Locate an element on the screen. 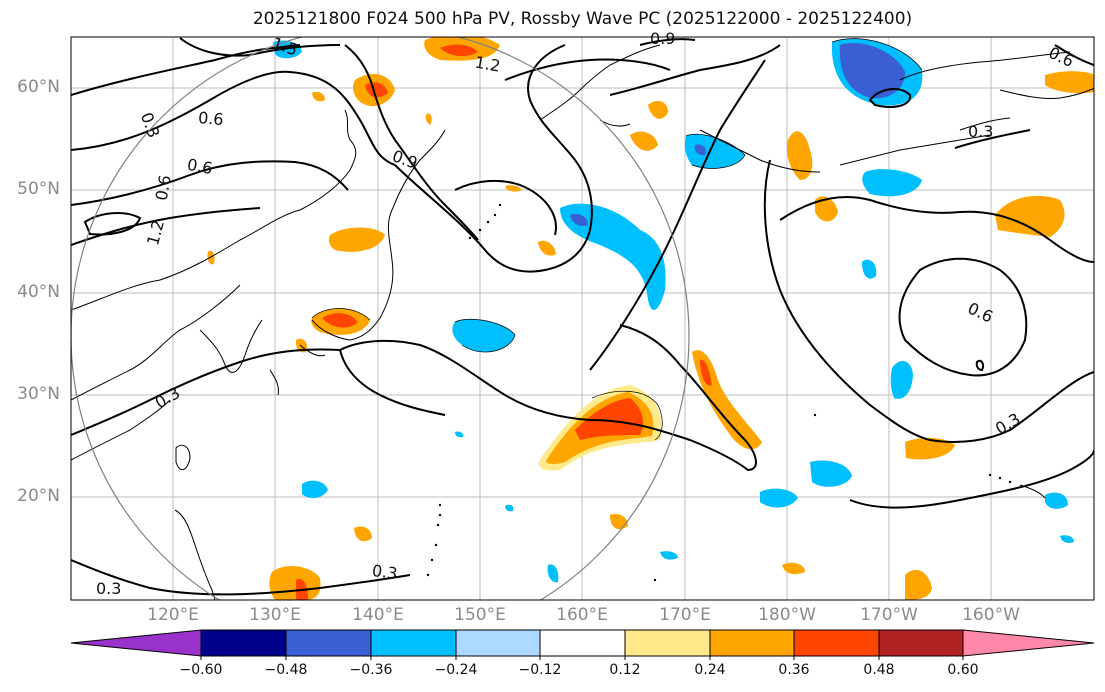 The image size is (1105, 692). colorbar-tick-label: 0.24 is located at coordinates (710, 670).